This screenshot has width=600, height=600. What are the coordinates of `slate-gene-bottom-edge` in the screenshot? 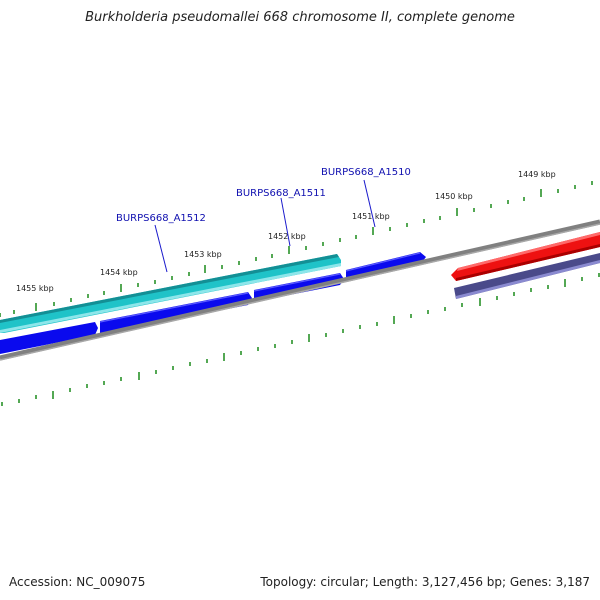 It's located at (528, 279).